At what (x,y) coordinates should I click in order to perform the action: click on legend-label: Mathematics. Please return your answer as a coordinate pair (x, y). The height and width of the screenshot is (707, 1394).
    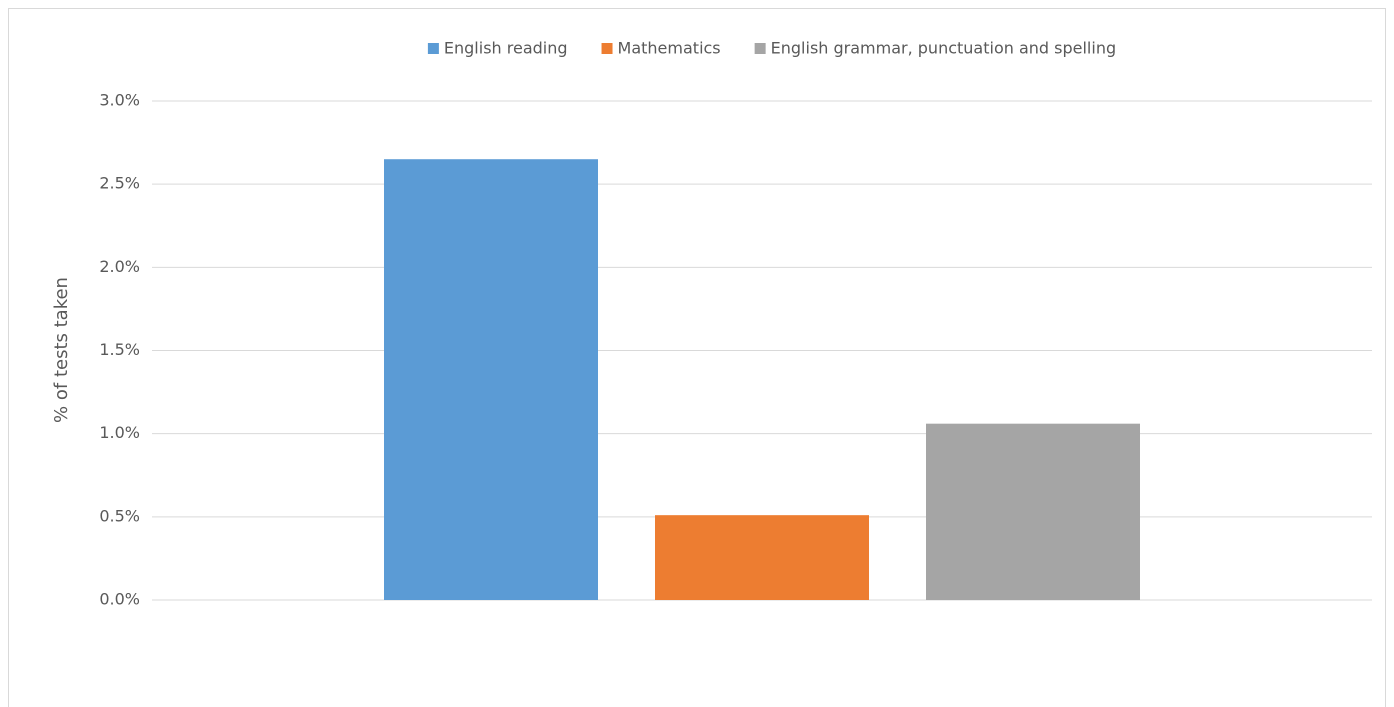
    Looking at the image, I should click on (669, 48).